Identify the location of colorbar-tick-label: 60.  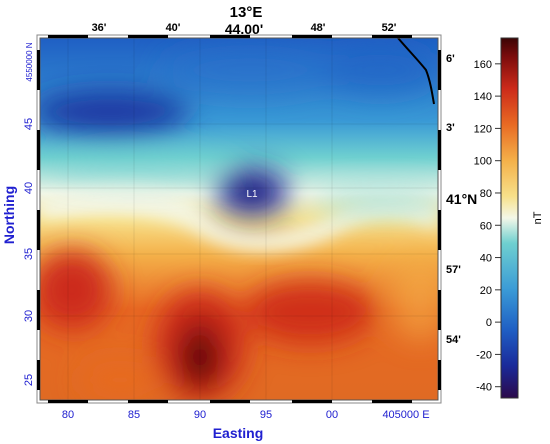
(486, 226).